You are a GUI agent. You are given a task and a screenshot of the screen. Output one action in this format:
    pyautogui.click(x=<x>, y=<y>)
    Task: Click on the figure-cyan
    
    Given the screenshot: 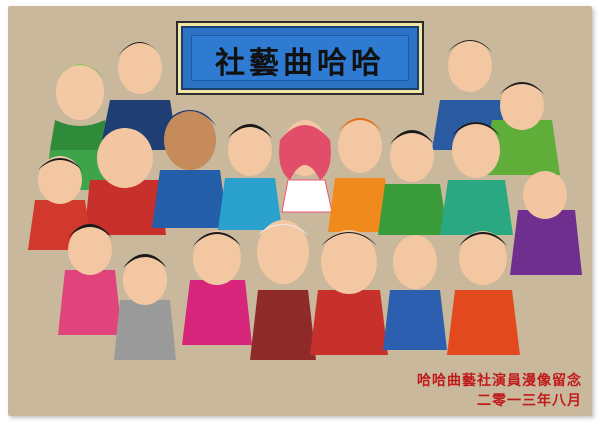 What is the action you would take?
    pyautogui.click(x=250, y=177)
    